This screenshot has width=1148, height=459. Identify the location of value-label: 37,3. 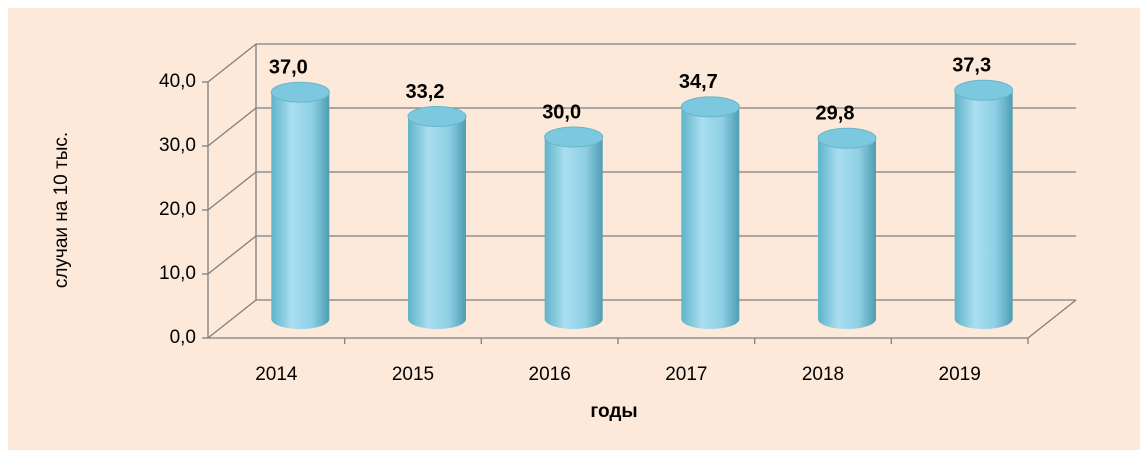
(971, 66).